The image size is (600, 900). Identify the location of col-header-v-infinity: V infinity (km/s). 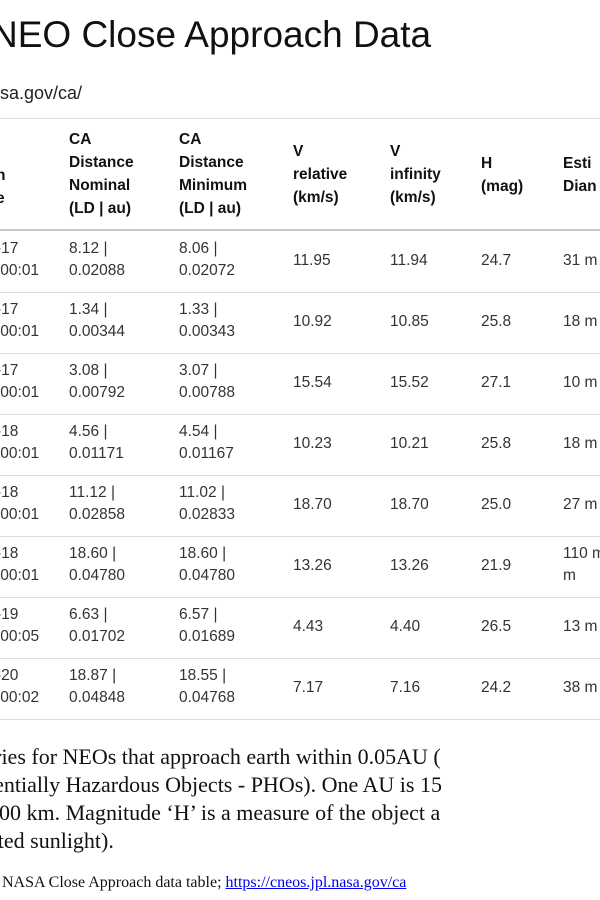
(415, 174).